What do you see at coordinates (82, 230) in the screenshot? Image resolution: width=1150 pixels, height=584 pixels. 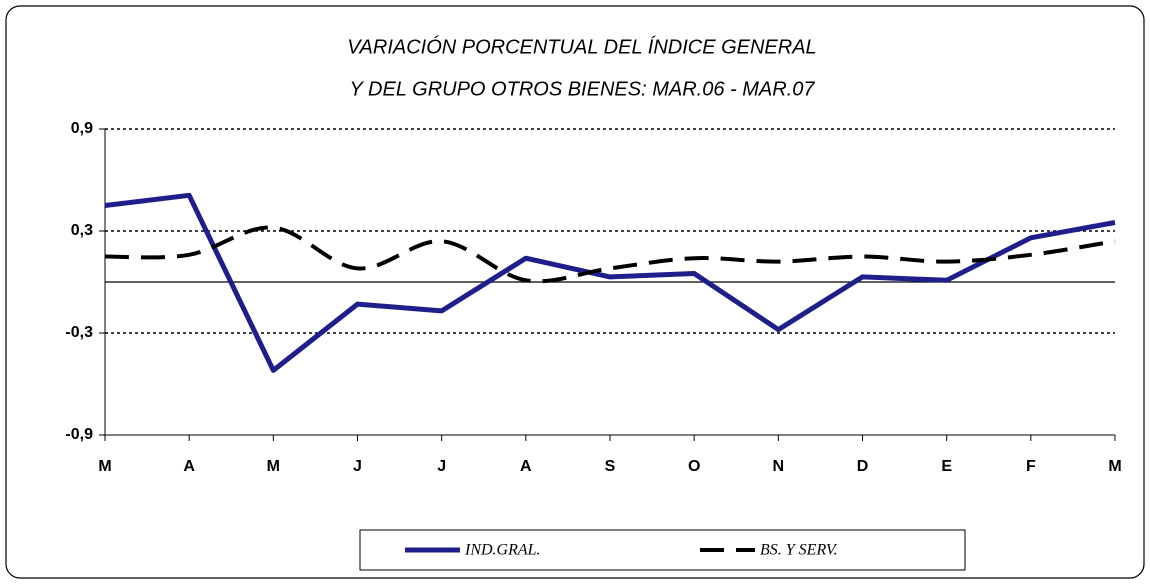 I see `y-tick-label: 0,3` at bounding box center [82, 230].